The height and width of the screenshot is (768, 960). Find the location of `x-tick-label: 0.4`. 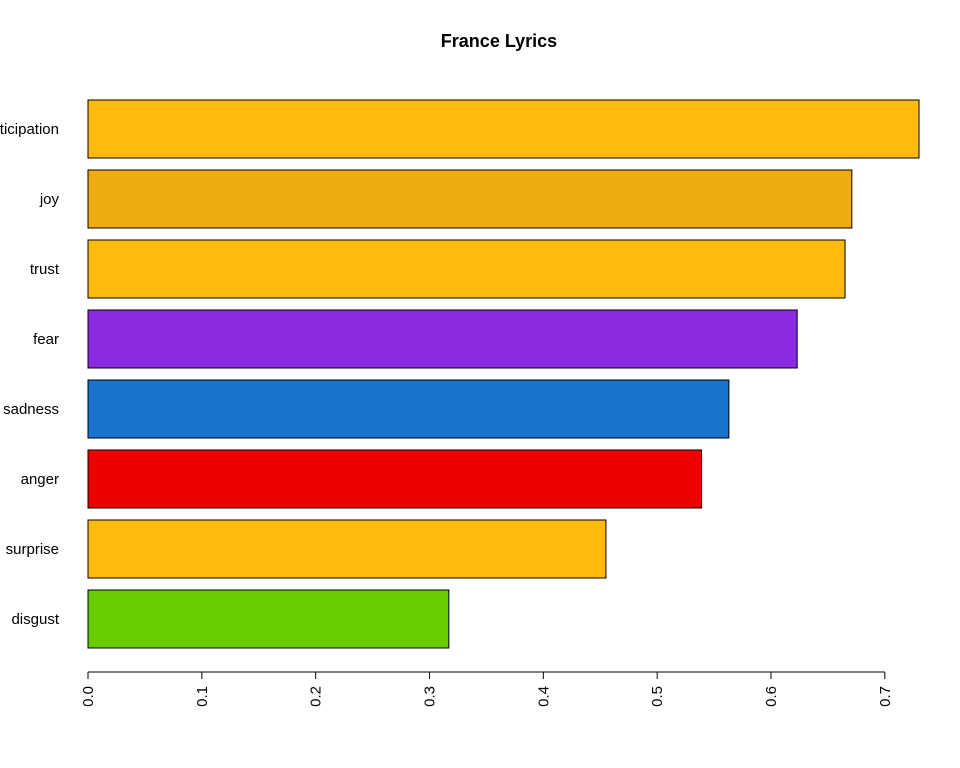

x-tick-label: 0.4 is located at coordinates (543, 696).